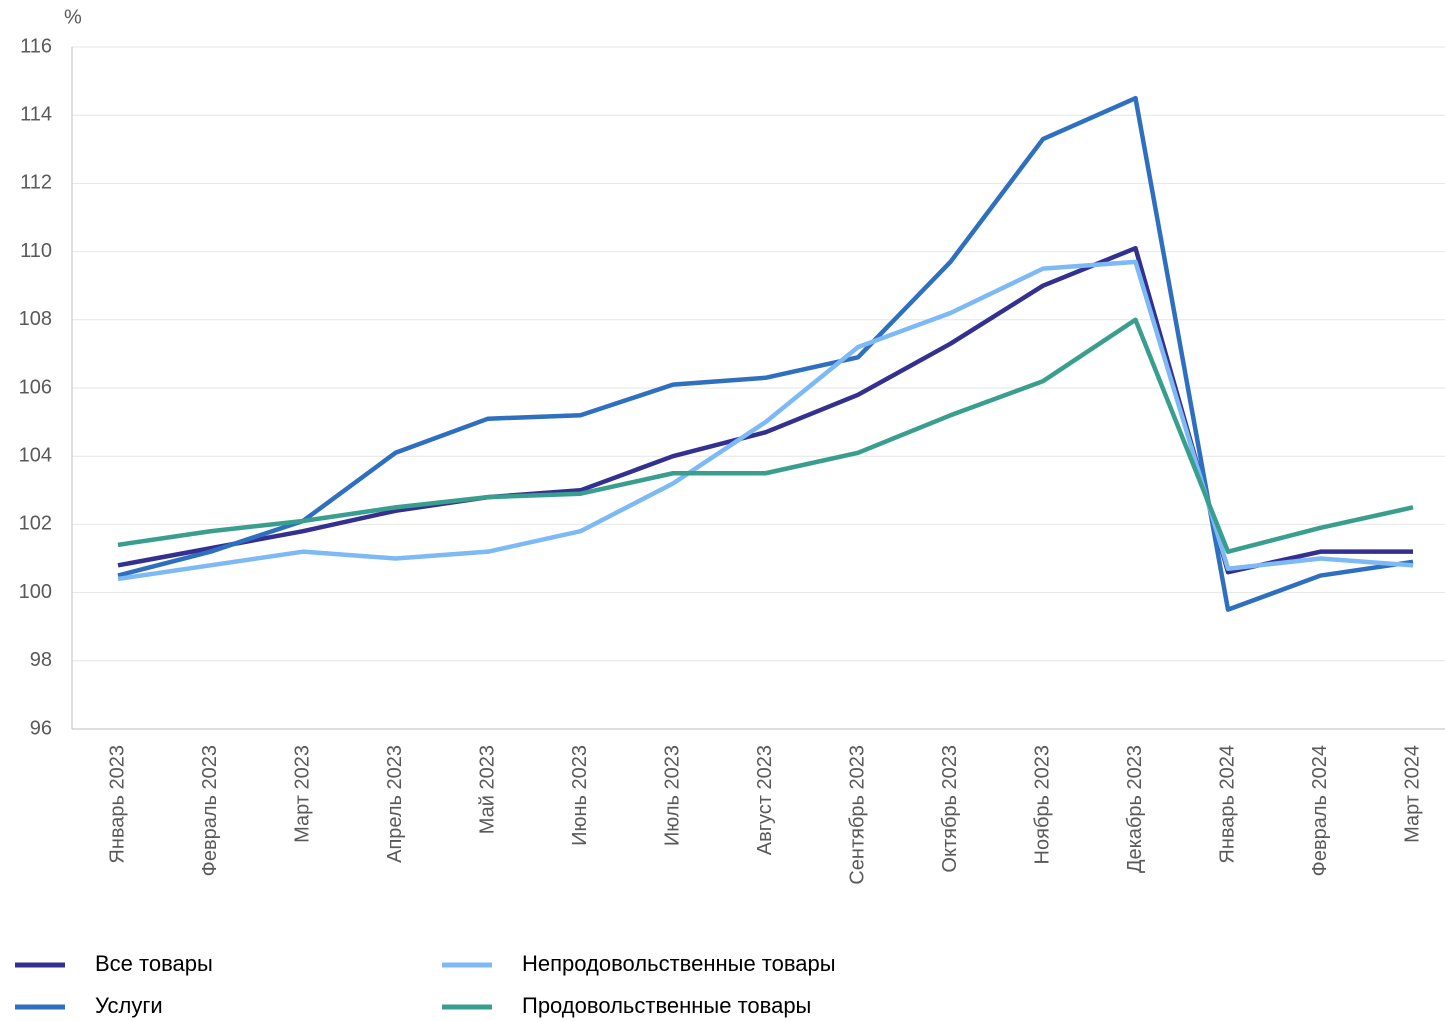 The height and width of the screenshot is (1021, 1445). Describe the element at coordinates (580, 795) in the screenshot. I see `x-tick-label: Июнь 2023` at that location.